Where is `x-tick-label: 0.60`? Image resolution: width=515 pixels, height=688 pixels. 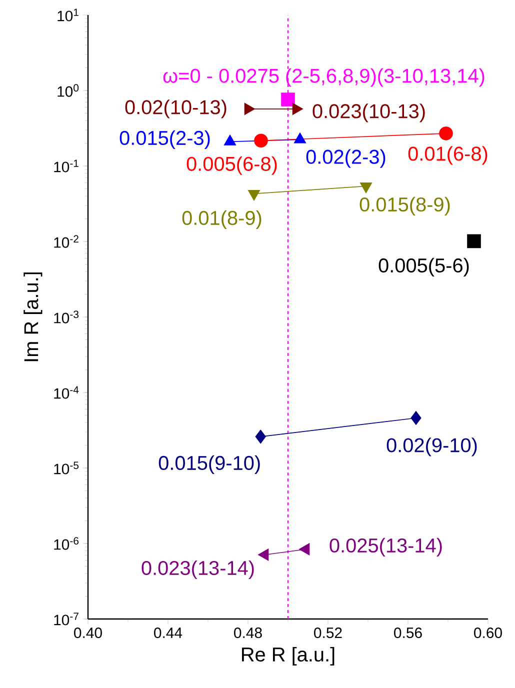 x-tick-label: 0.60 is located at coordinates (488, 633).